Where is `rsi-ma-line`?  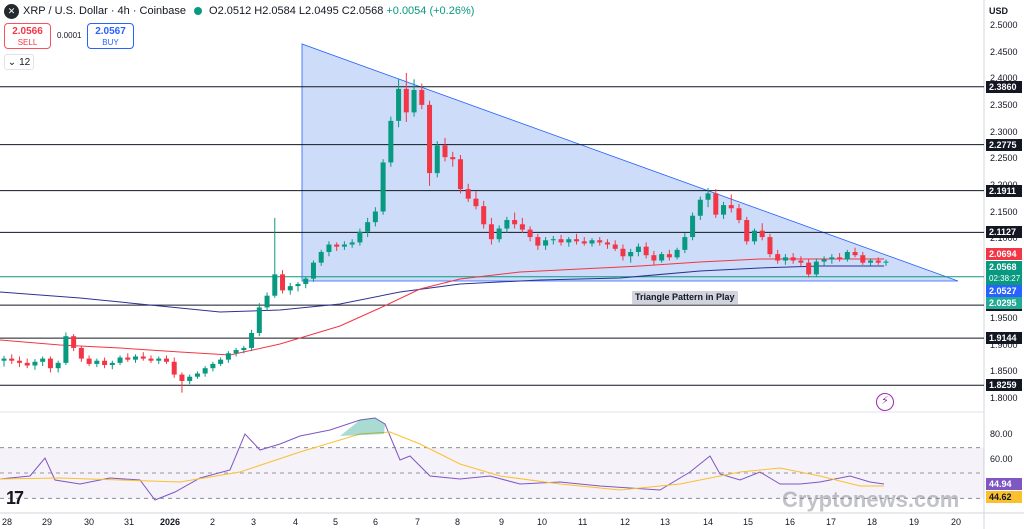 rsi-ma-line is located at coordinates (442, 461).